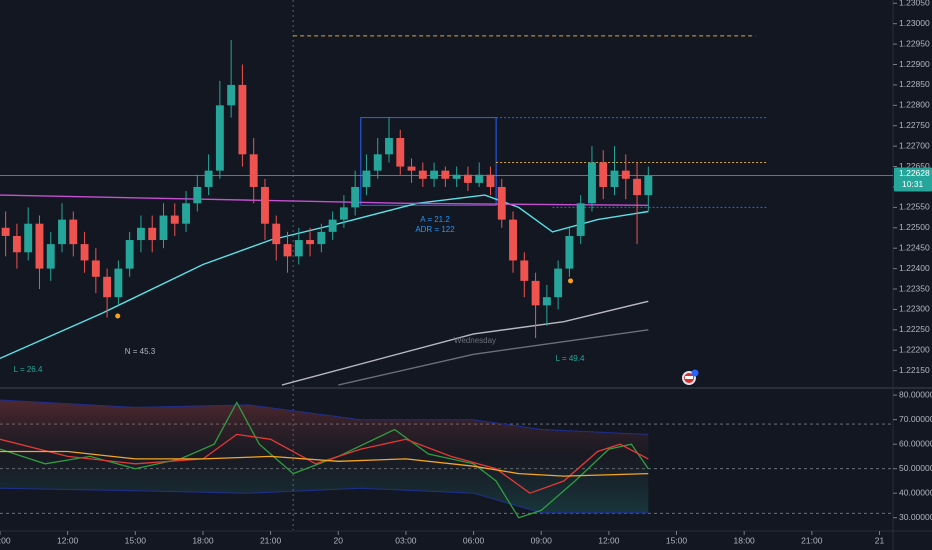  I want to click on y-tick-label: 1.22450, so click(914, 247).